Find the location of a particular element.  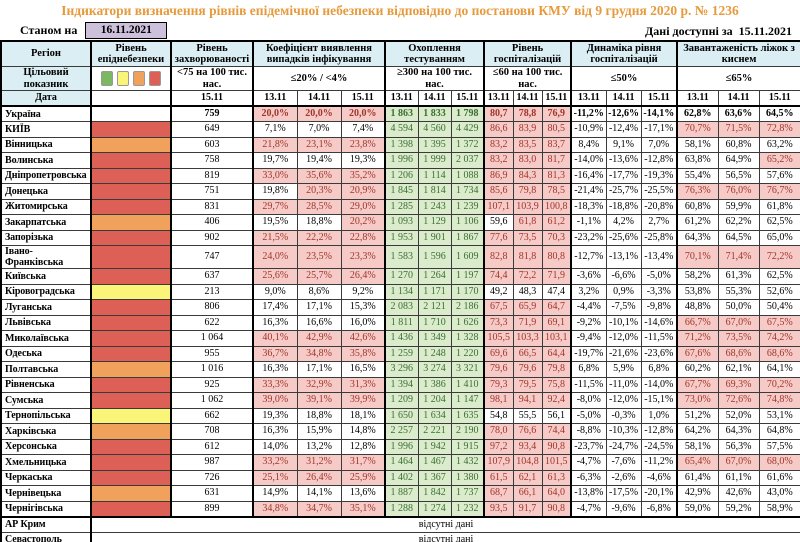

region-cell: Україна is located at coordinates (46, 113).